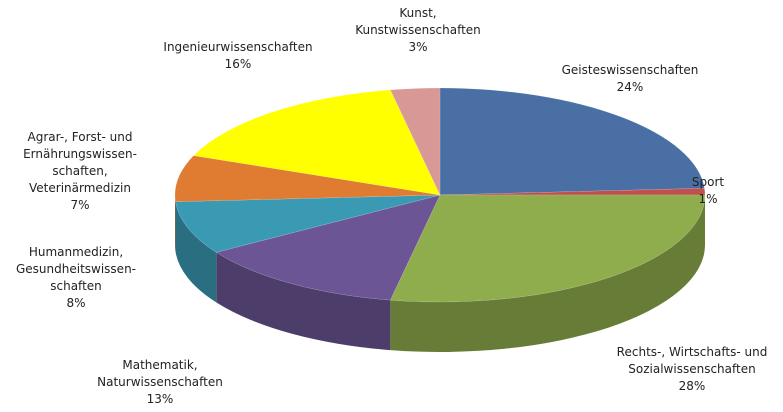 This screenshot has width=783, height=412. What do you see at coordinates (692, 386) in the screenshot?
I see `value-label: 28%` at bounding box center [692, 386].